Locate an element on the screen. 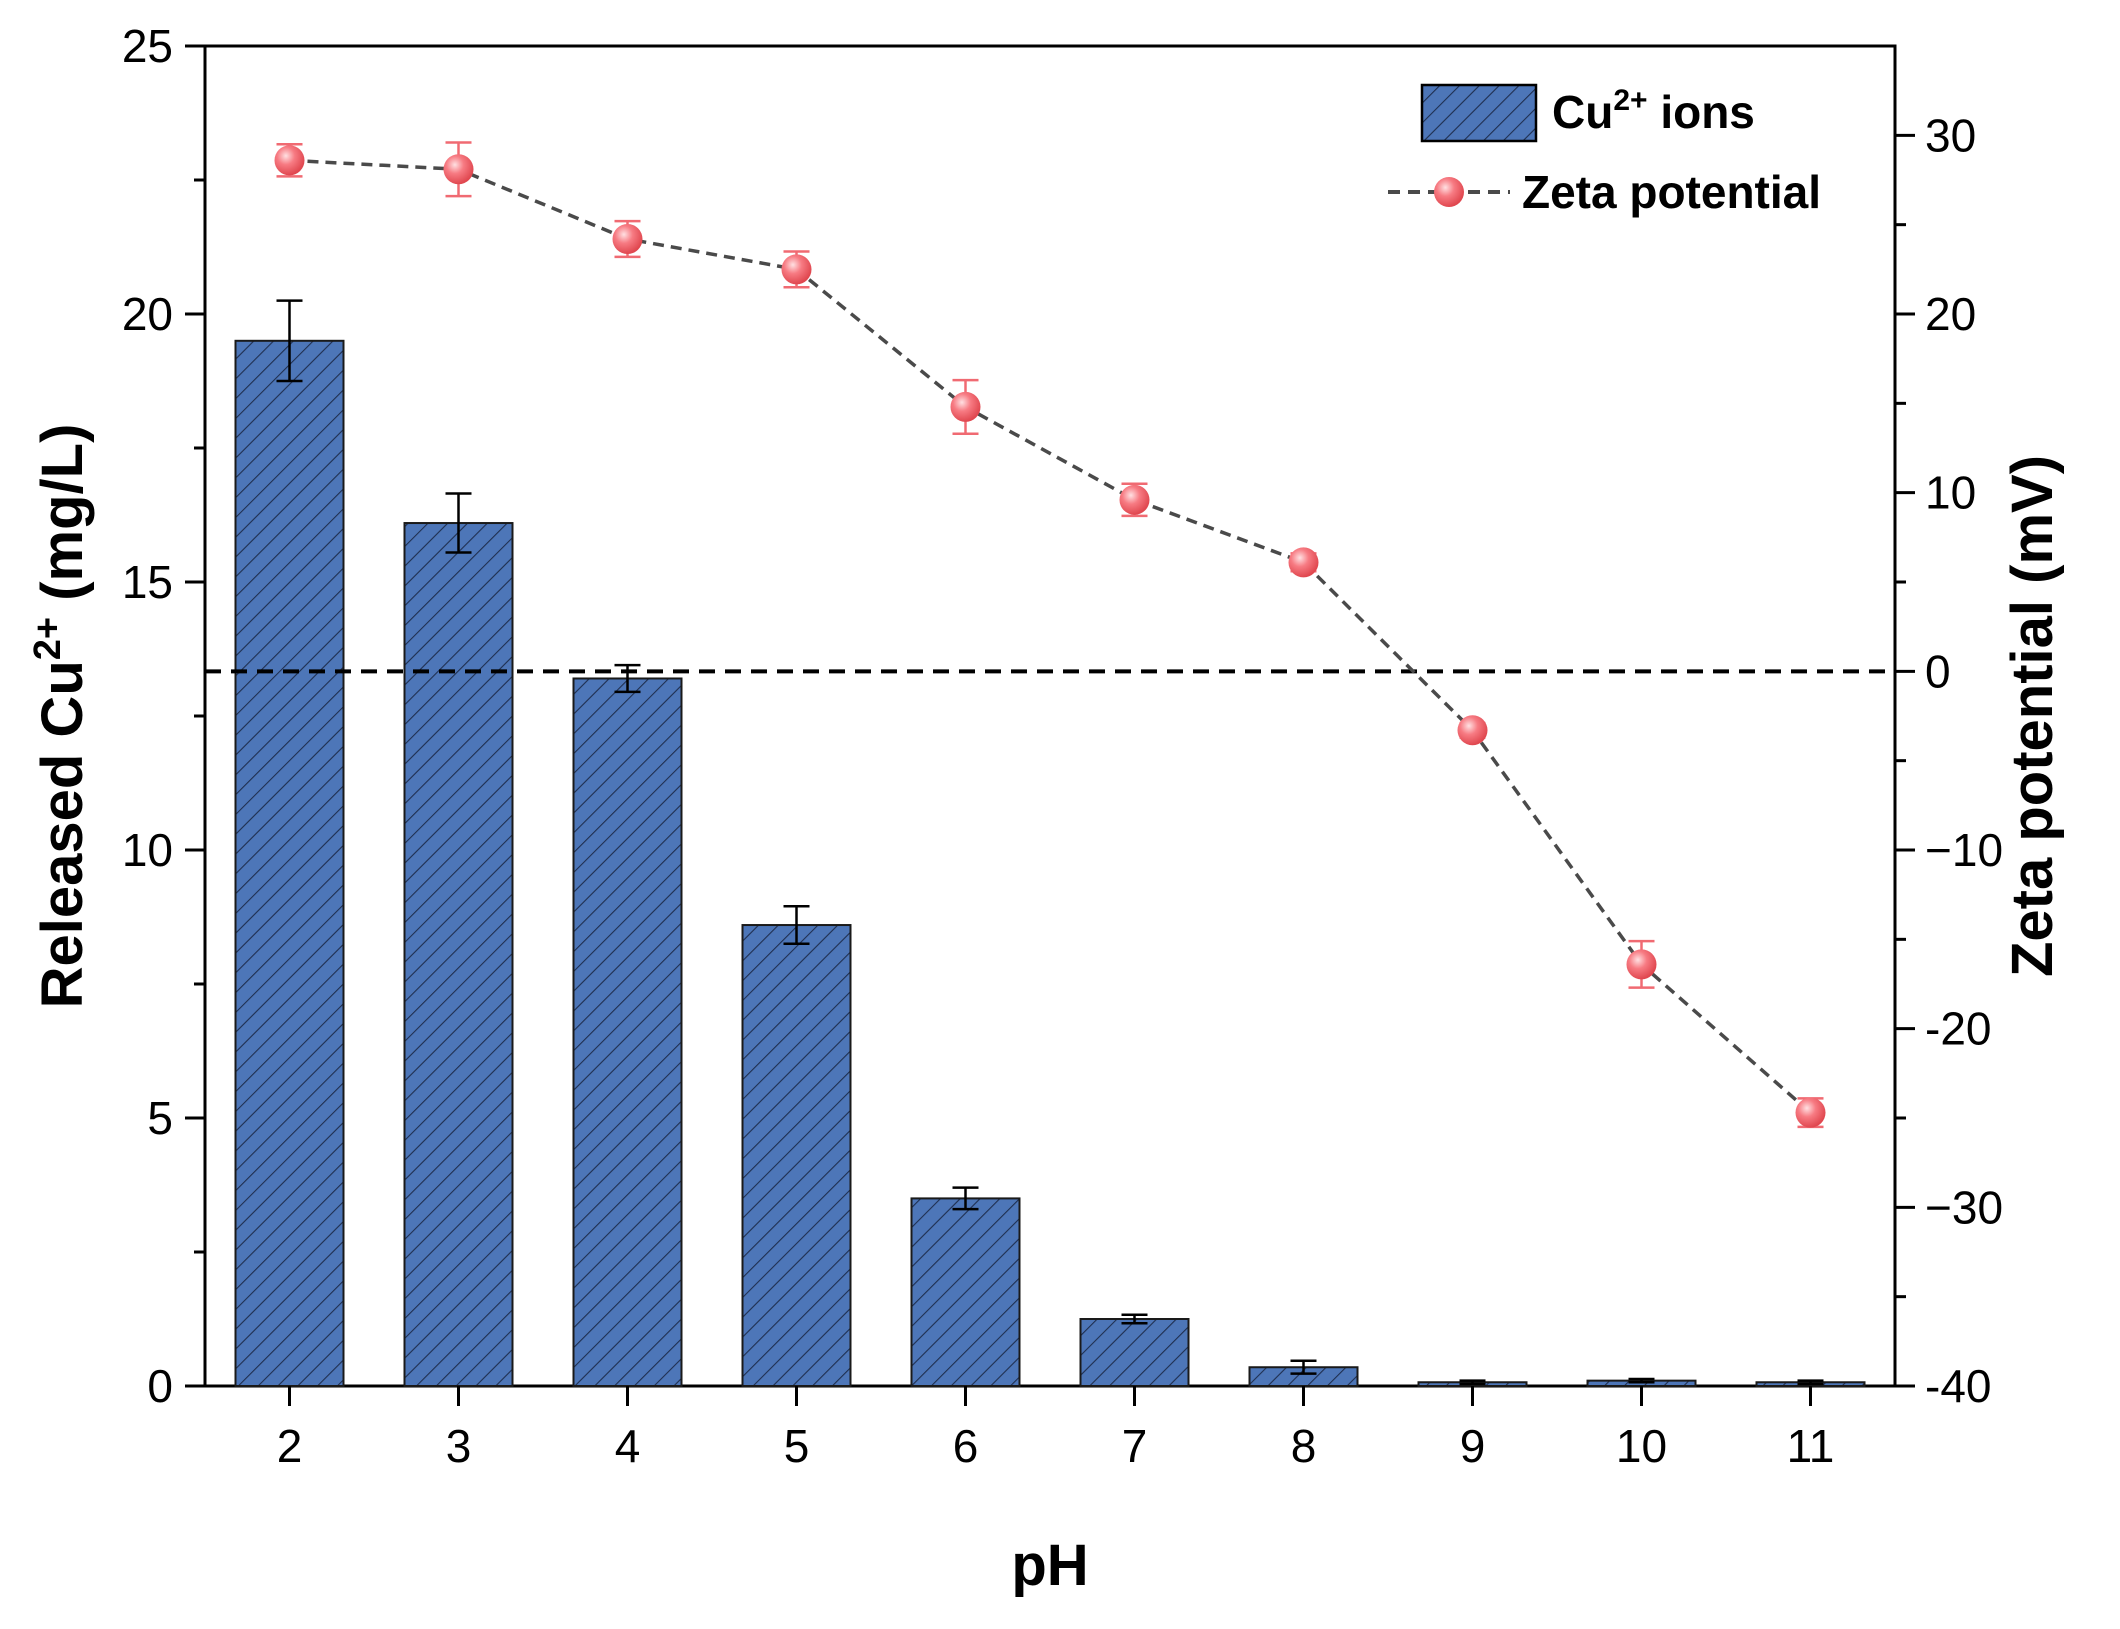  y-left-tick-label-20: 20 is located at coordinates (147, 314).